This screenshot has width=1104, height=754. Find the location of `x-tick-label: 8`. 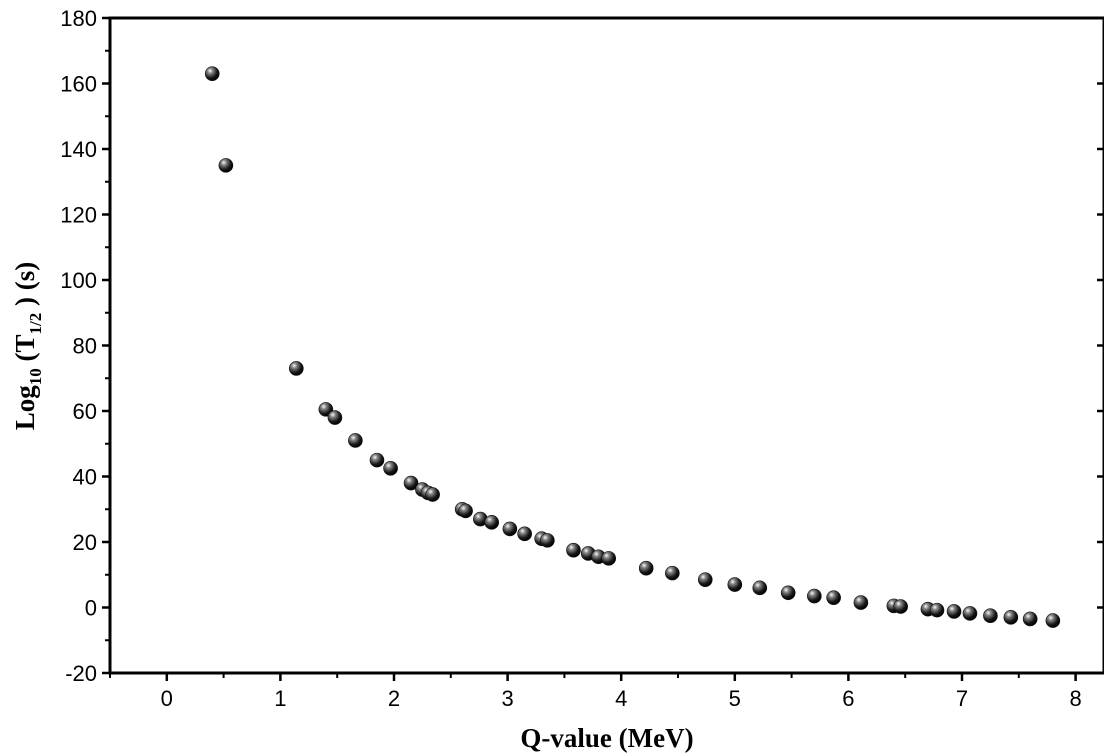

x-tick-label: 8 is located at coordinates (1075, 698).